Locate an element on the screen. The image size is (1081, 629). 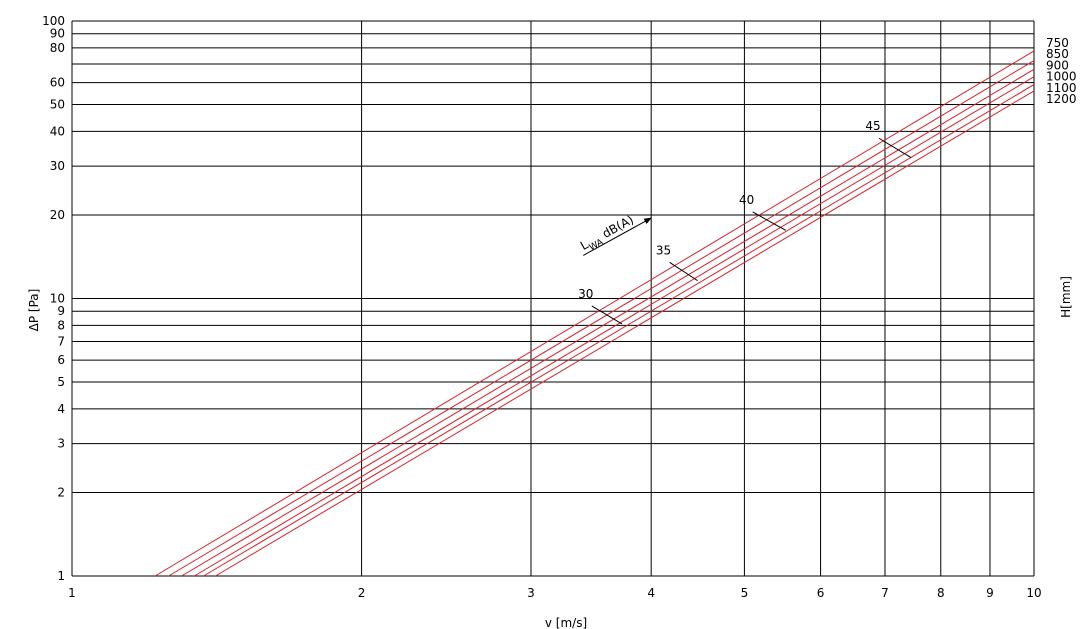
y-tick-label: 60 is located at coordinates (57, 83).